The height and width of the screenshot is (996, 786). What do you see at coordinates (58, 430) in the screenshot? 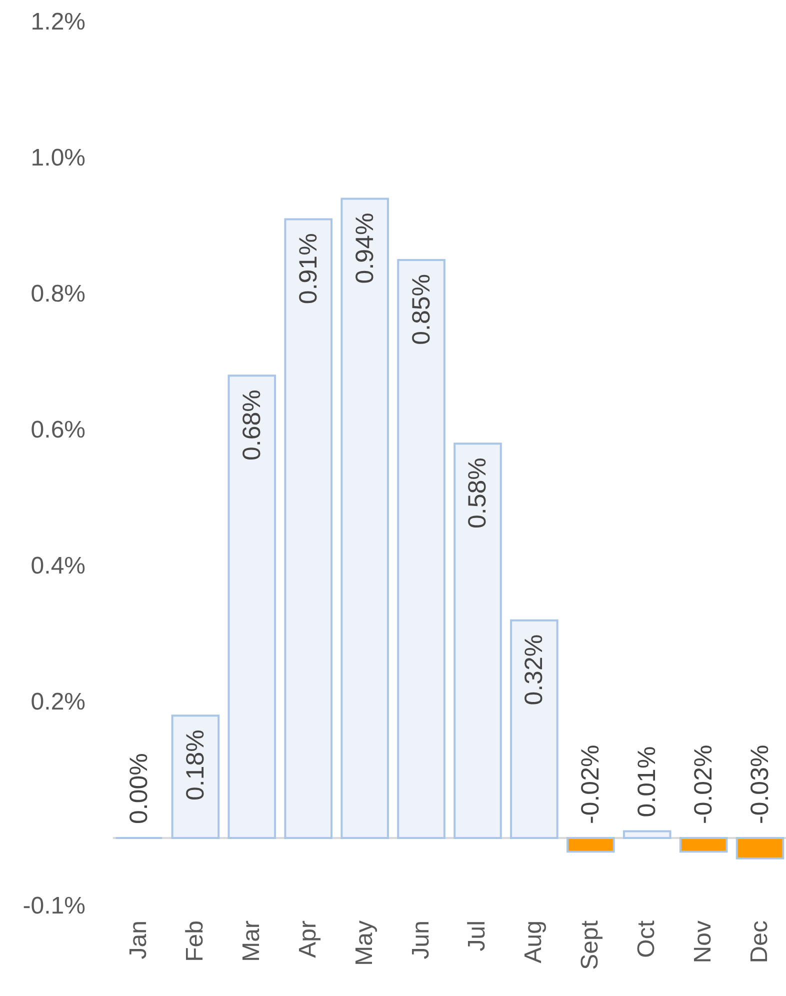
I see `y-tick-label: 0.6%` at bounding box center [58, 430].